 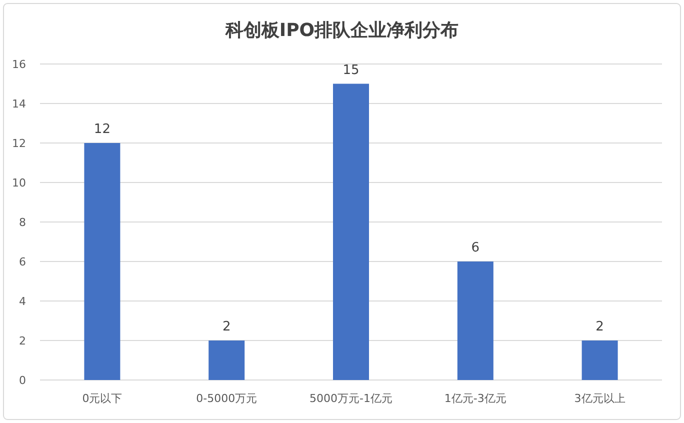 What do you see at coordinates (22, 262) in the screenshot?
I see `y-tick-label: 6` at bounding box center [22, 262].